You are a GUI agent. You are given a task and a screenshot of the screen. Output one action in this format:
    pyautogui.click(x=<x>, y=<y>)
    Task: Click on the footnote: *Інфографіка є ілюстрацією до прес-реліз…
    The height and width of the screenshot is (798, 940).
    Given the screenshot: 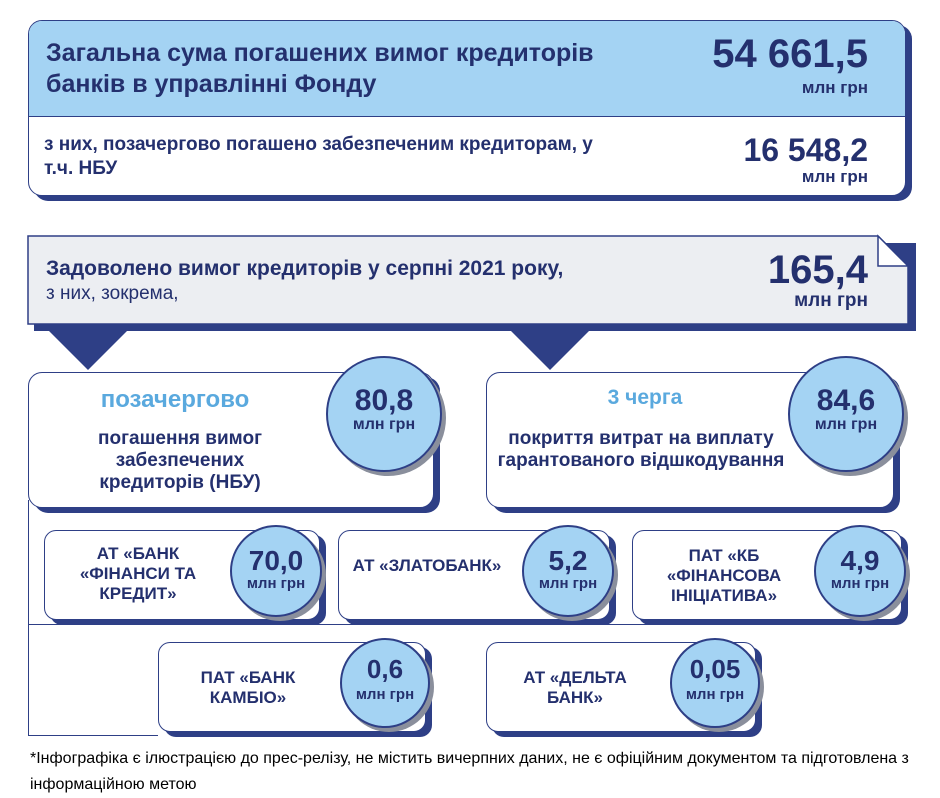 What is the action you would take?
    pyautogui.click(x=469, y=771)
    